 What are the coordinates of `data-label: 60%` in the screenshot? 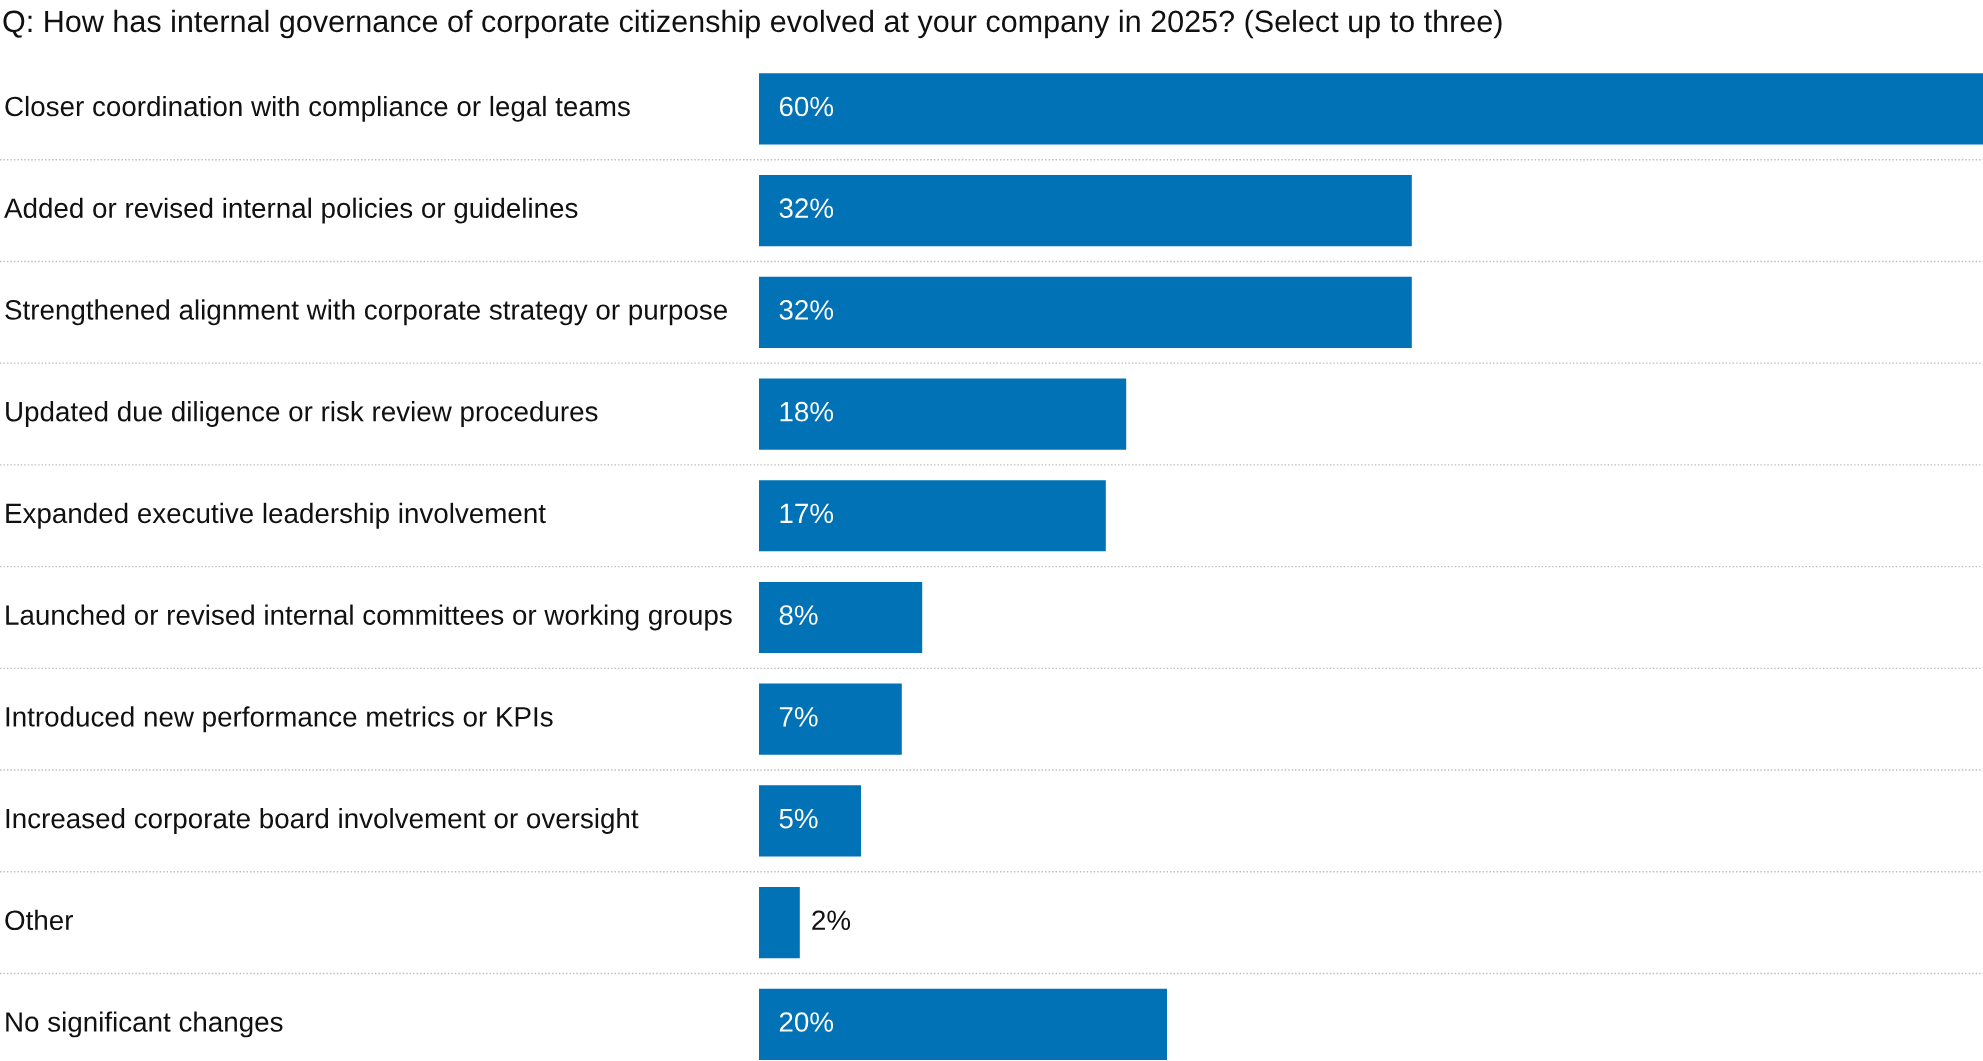 It's located at (806, 106).